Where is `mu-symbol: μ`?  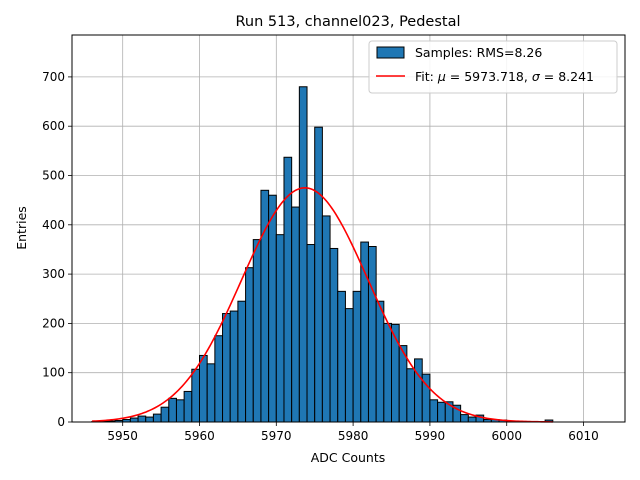 mu-symbol: μ is located at coordinates (441, 76).